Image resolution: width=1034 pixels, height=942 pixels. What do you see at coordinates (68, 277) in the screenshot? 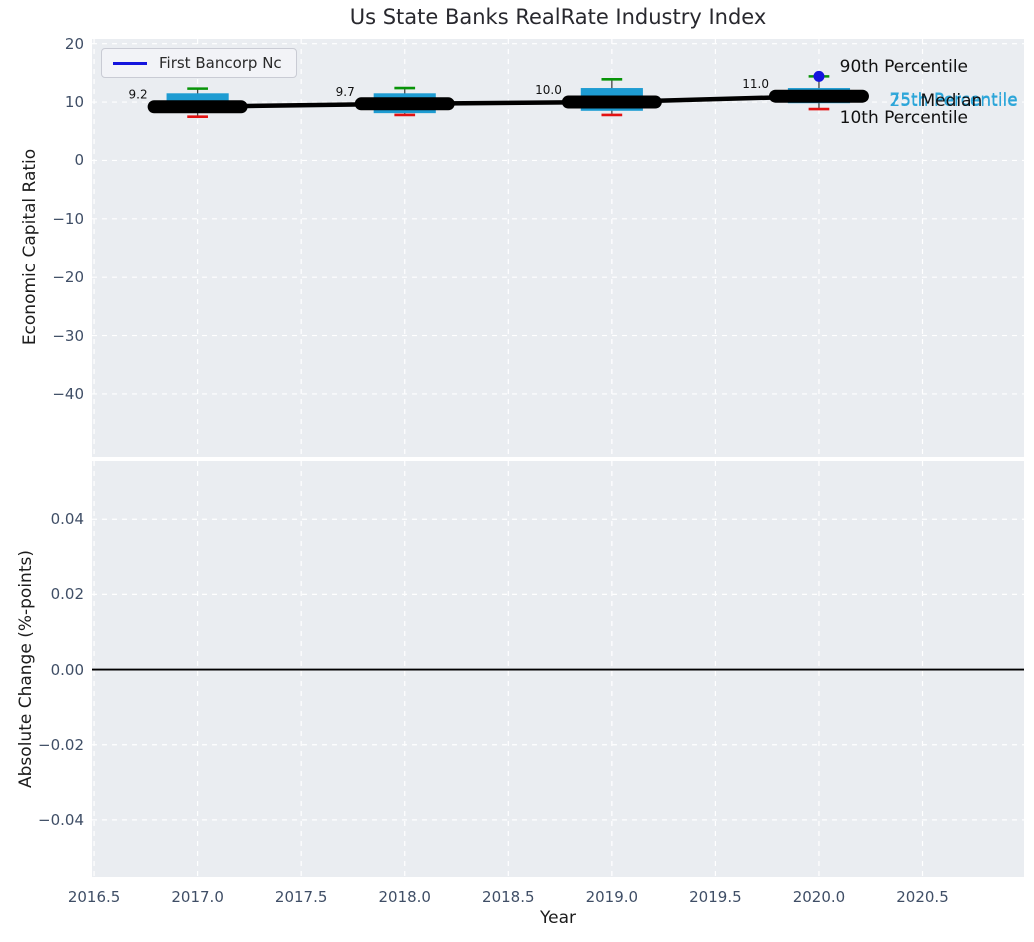
I see `y-tick-label: −20` at bounding box center [68, 277].